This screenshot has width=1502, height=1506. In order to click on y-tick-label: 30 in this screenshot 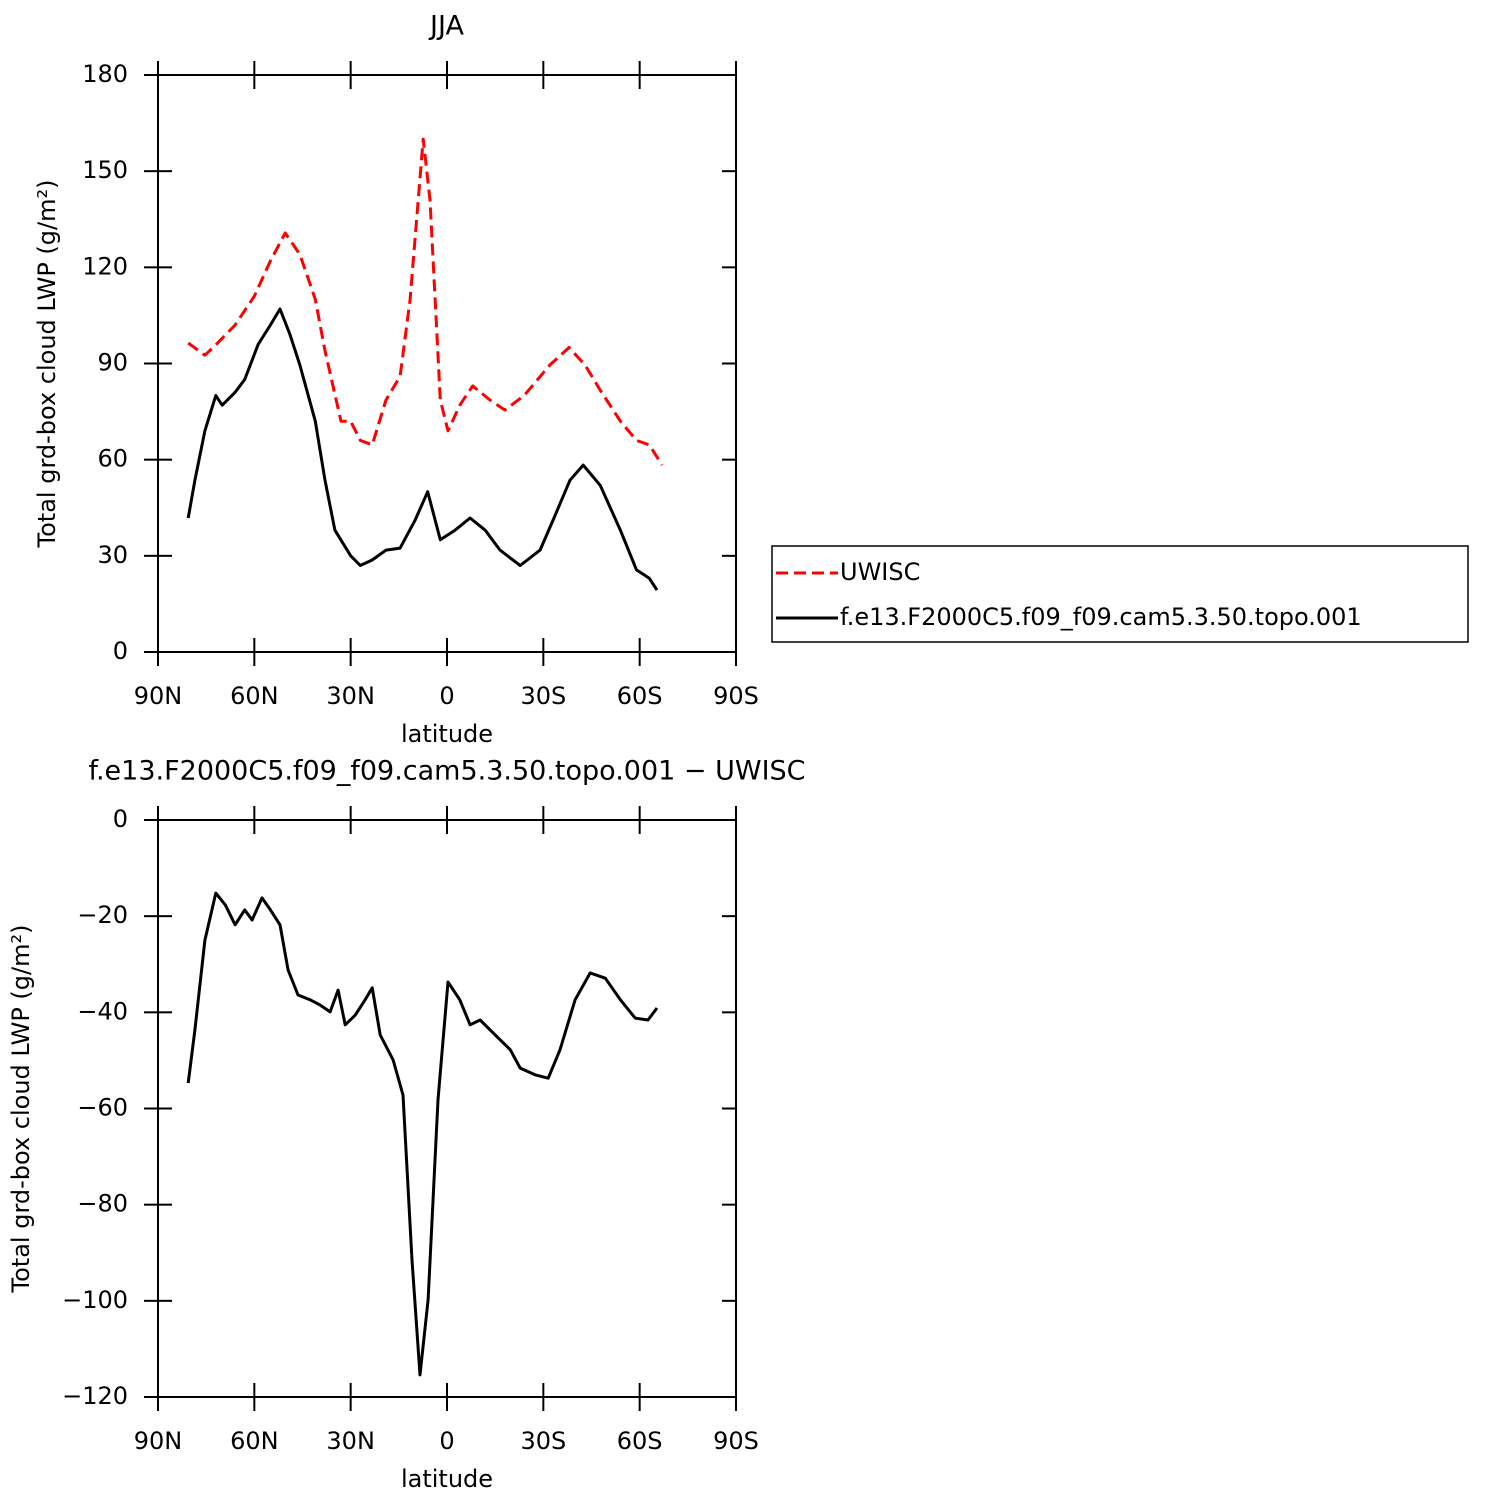, I will do `click(112, 555)`.